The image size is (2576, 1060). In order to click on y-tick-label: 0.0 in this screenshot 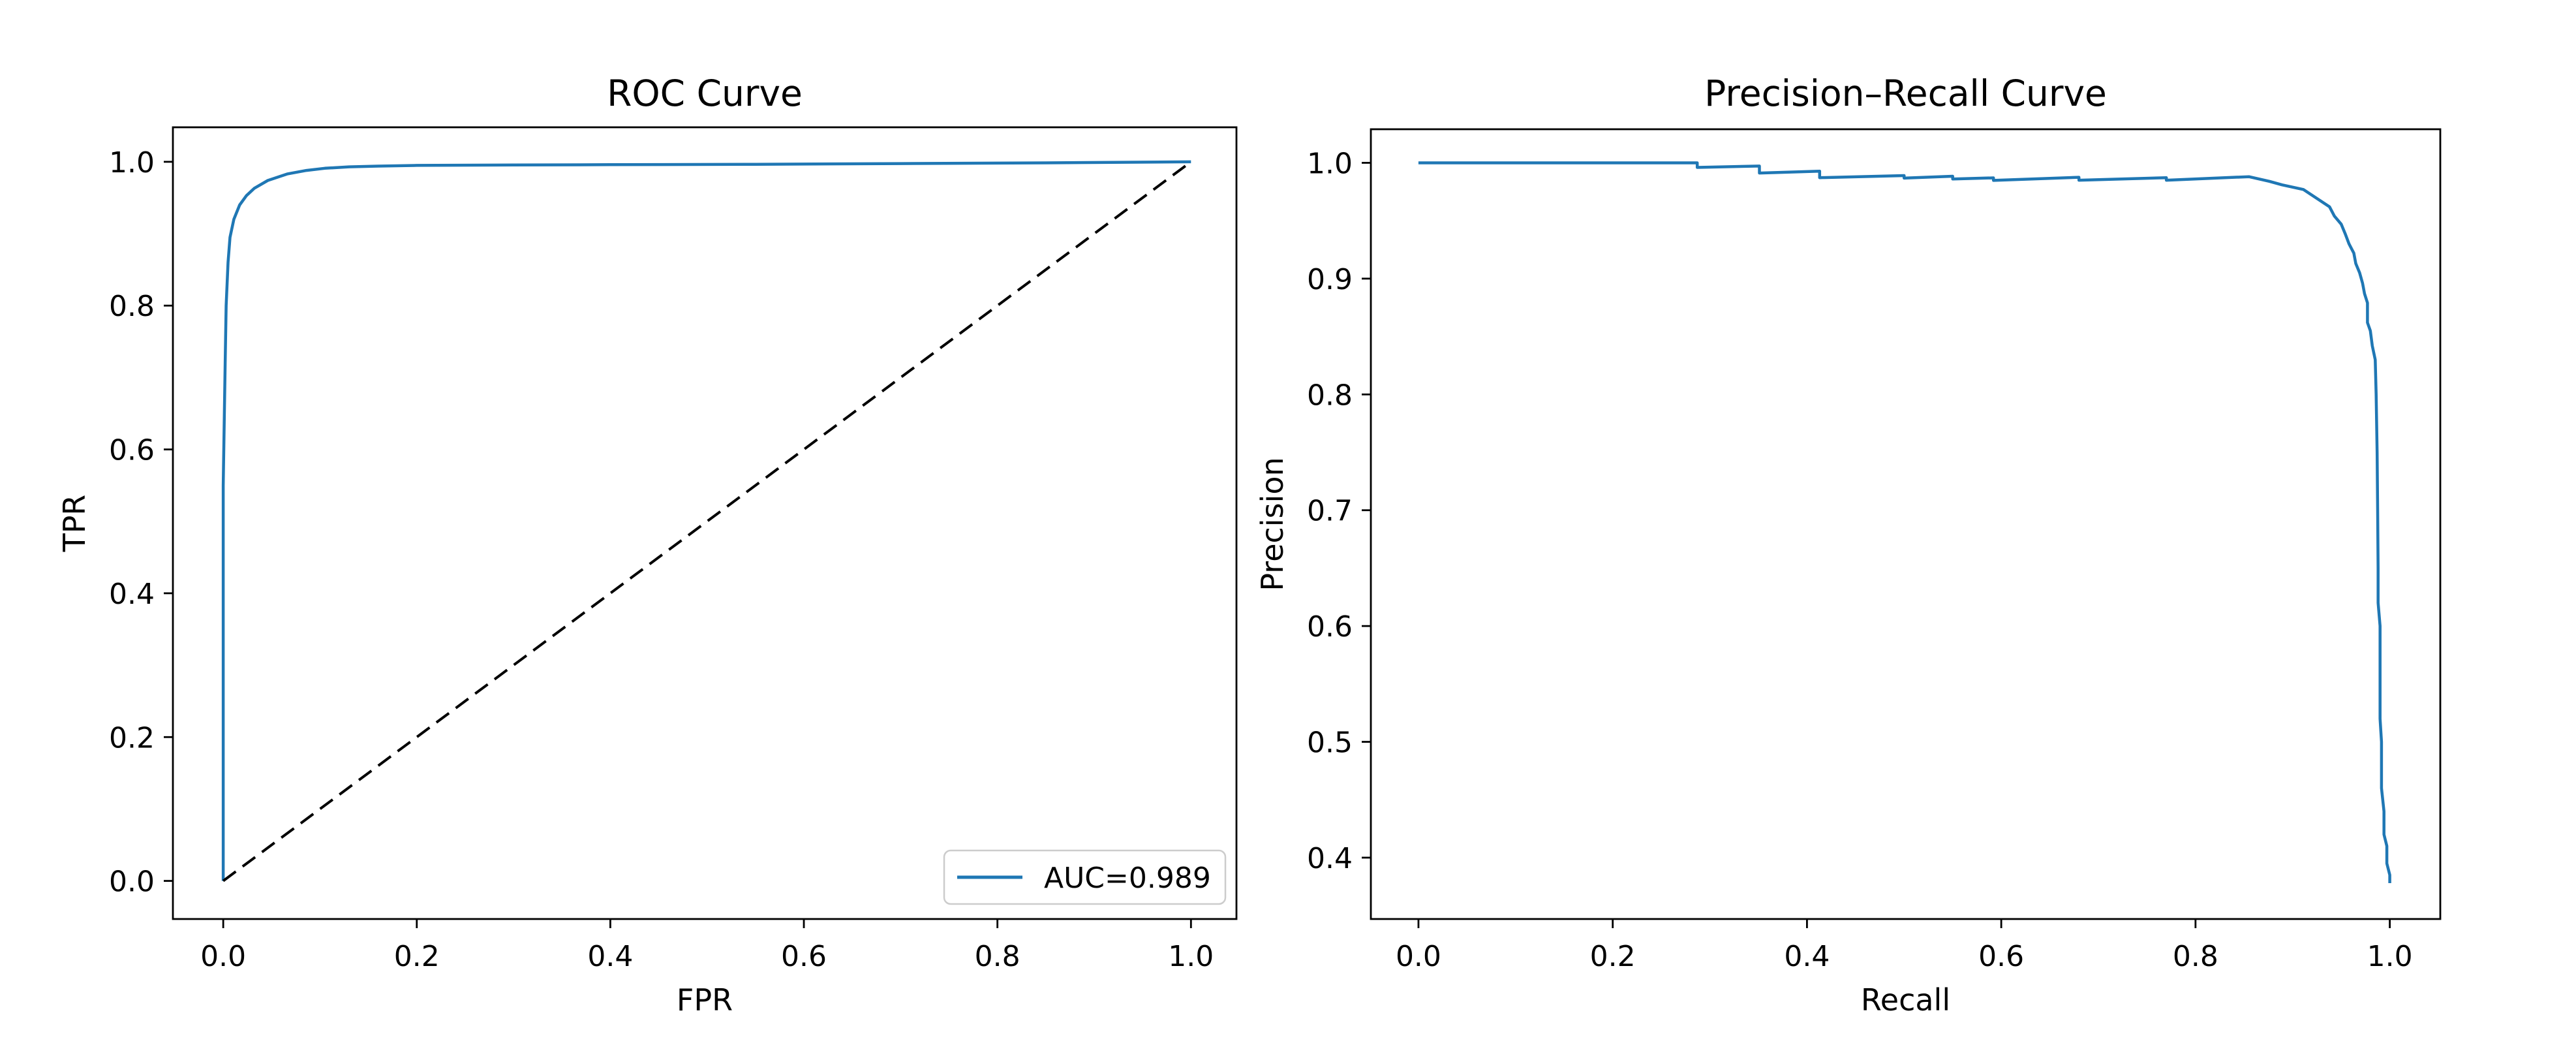, I will do `click(132, 882)`.